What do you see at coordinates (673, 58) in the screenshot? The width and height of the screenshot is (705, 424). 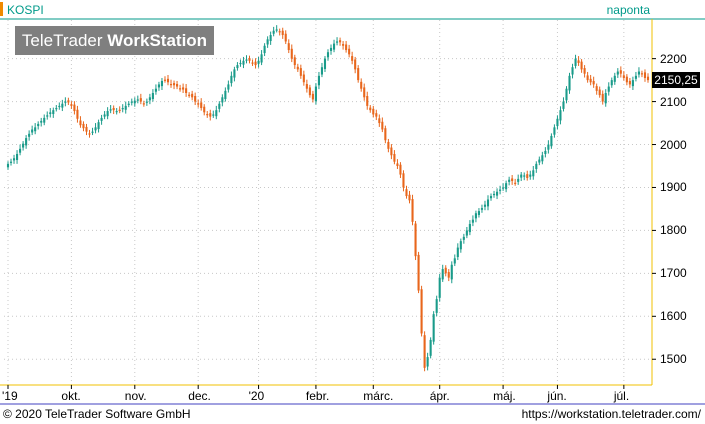 I see `y-tick-label: 2200` at bounding box center [673, 58].